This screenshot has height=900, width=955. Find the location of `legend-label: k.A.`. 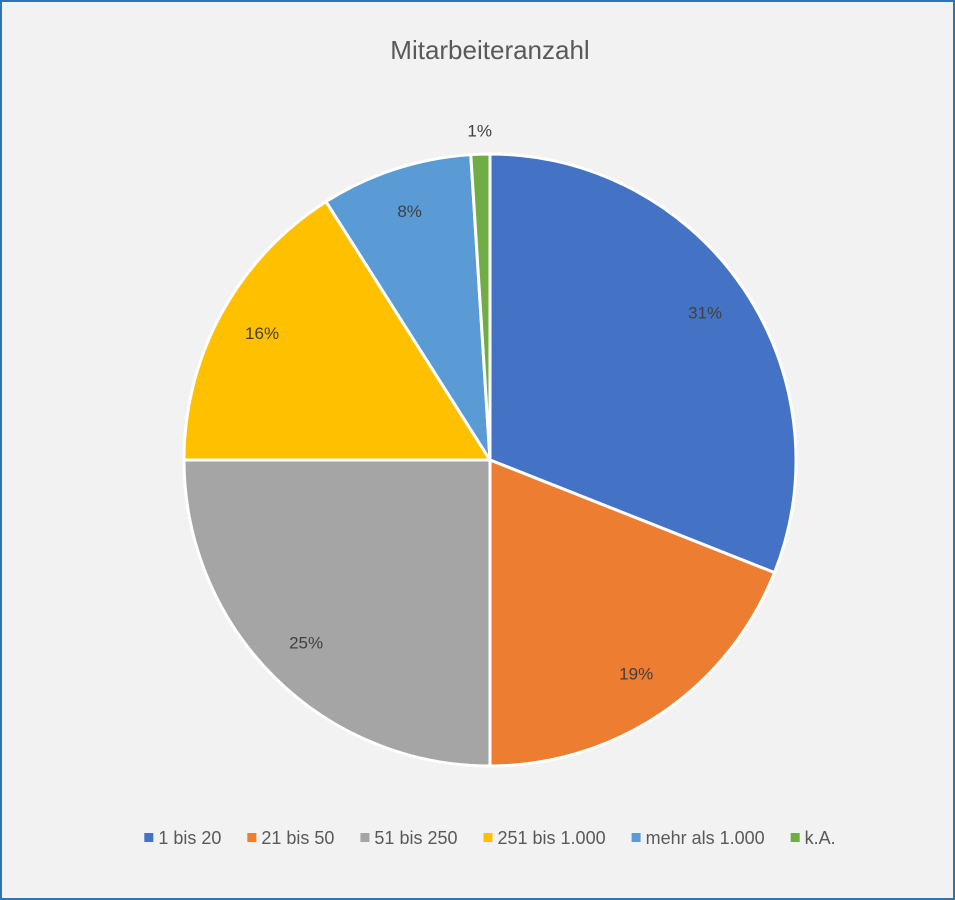

legend-label: k.A. is located at coordinates (820, 838).